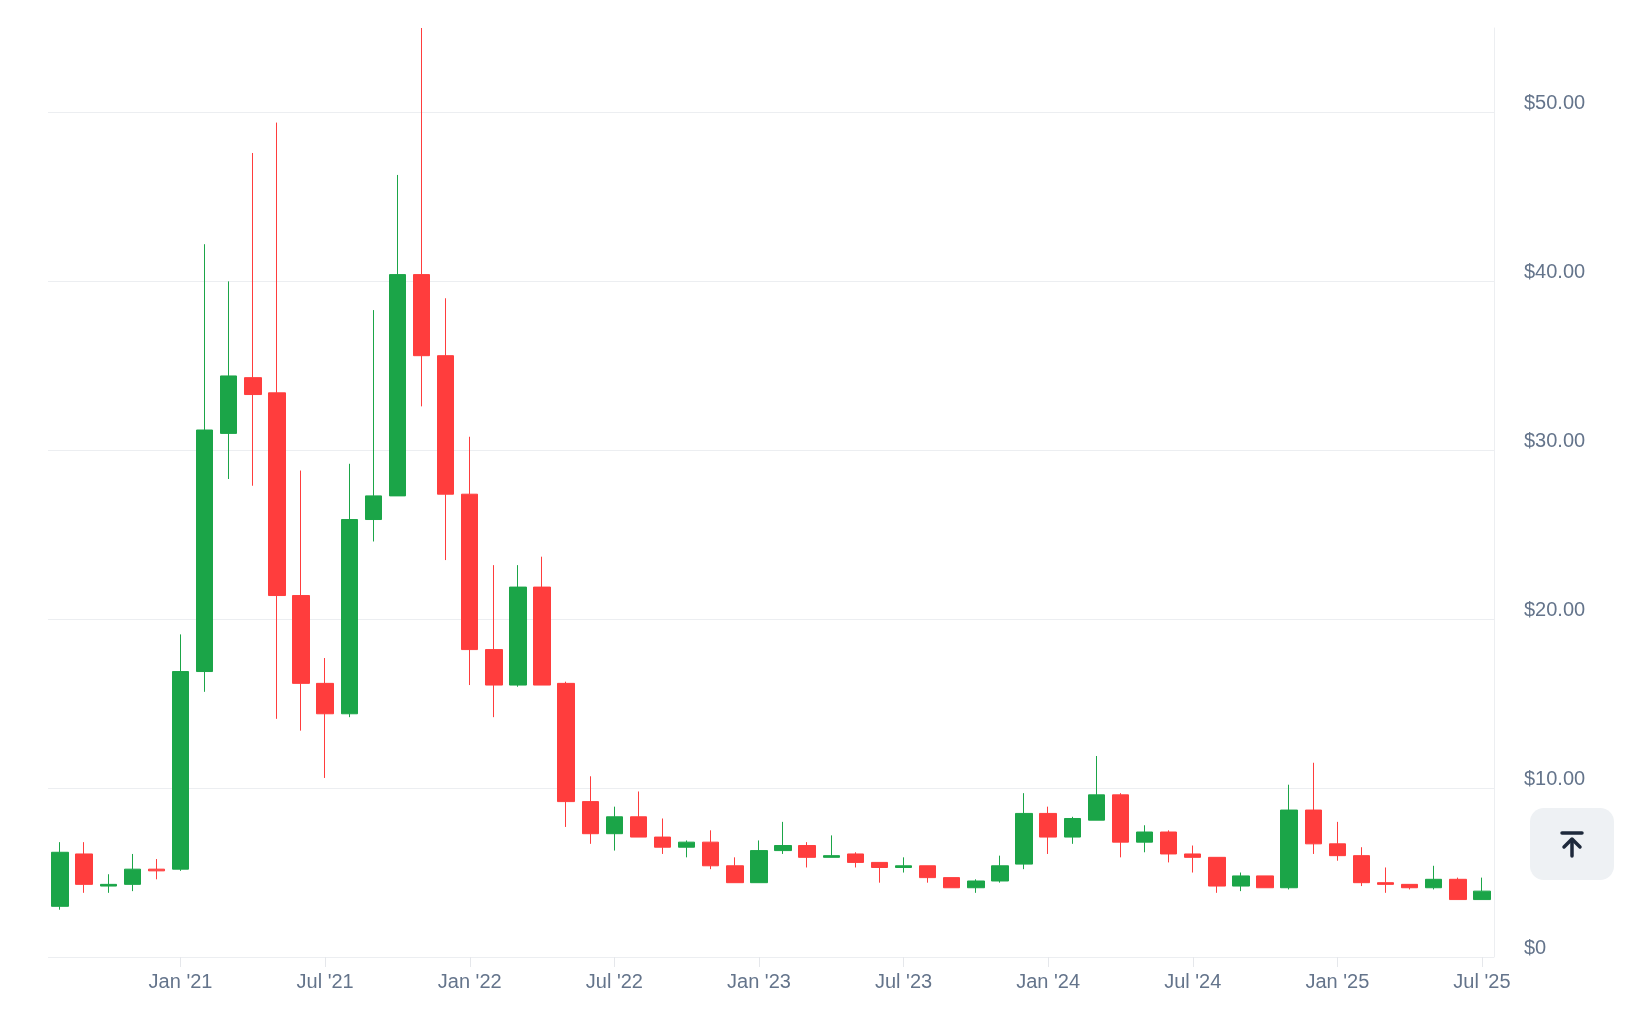 The image size is (1632, 1020). Describe the element at coordinates (1555, 778) in the screenshot. I see `y-tick-label: $10.00` at that location.